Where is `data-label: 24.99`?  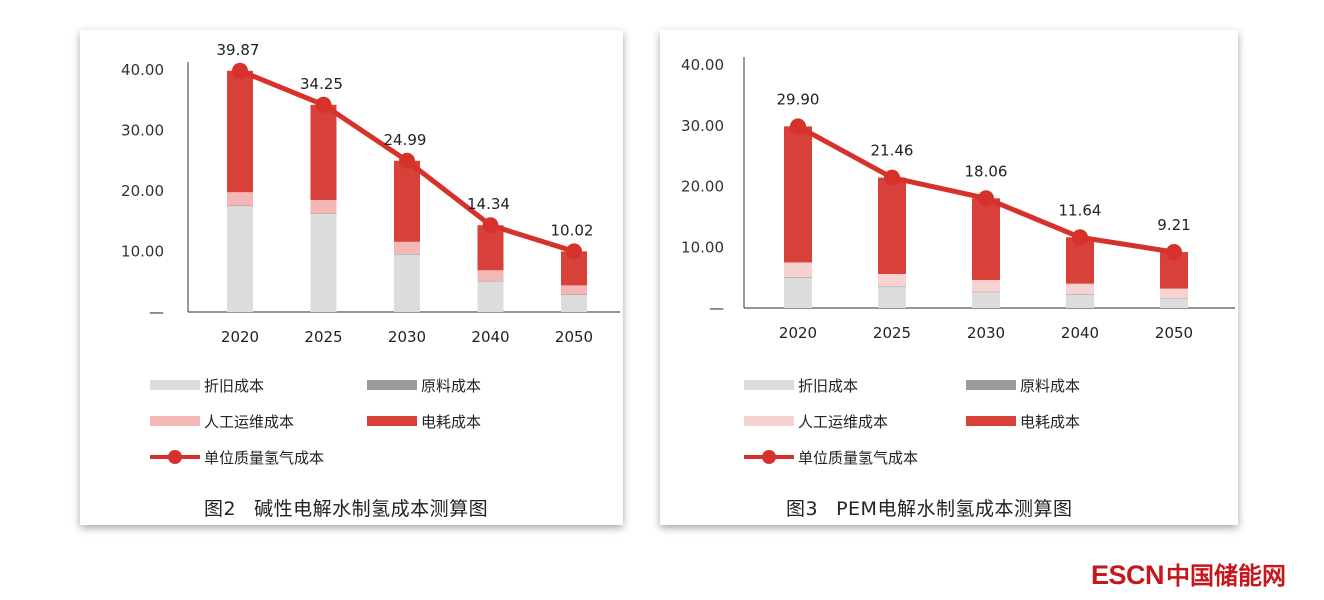 data-label: 24.99 is located at coordinates (405, 140).